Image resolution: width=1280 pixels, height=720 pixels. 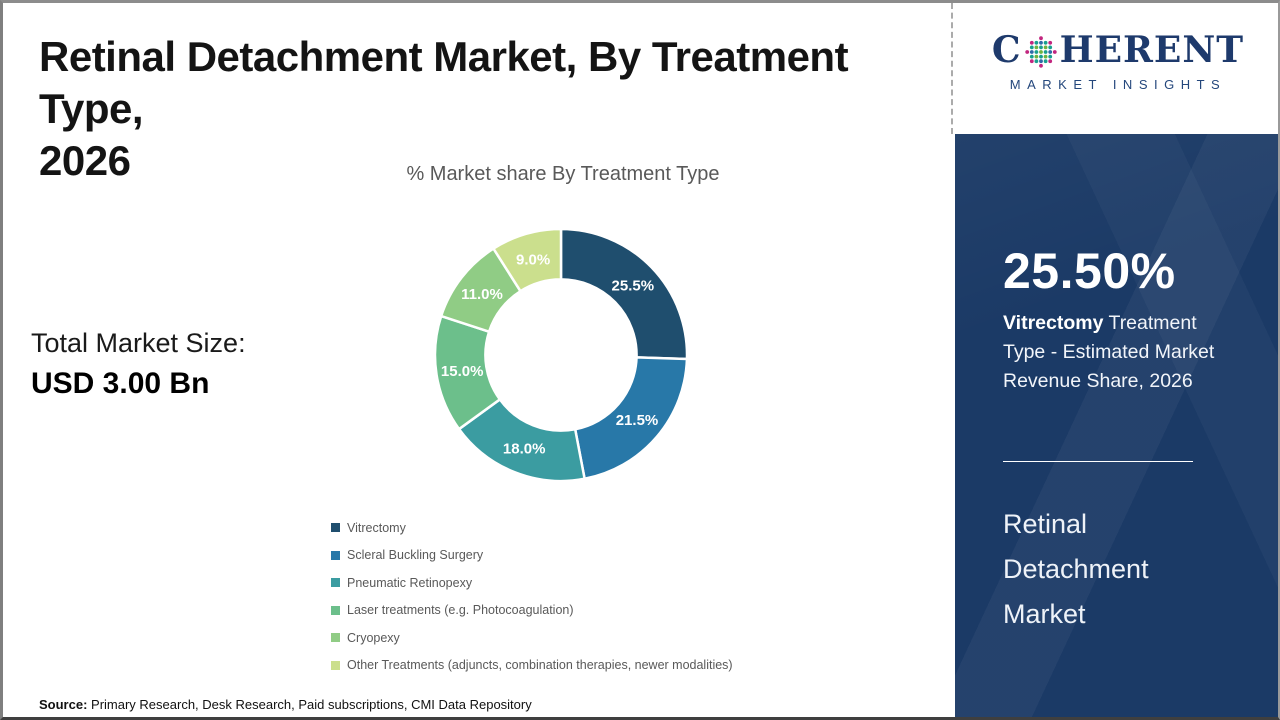 I want to click on legend-label: Pneumatic Retinopexy, so click(x=410, y=582).